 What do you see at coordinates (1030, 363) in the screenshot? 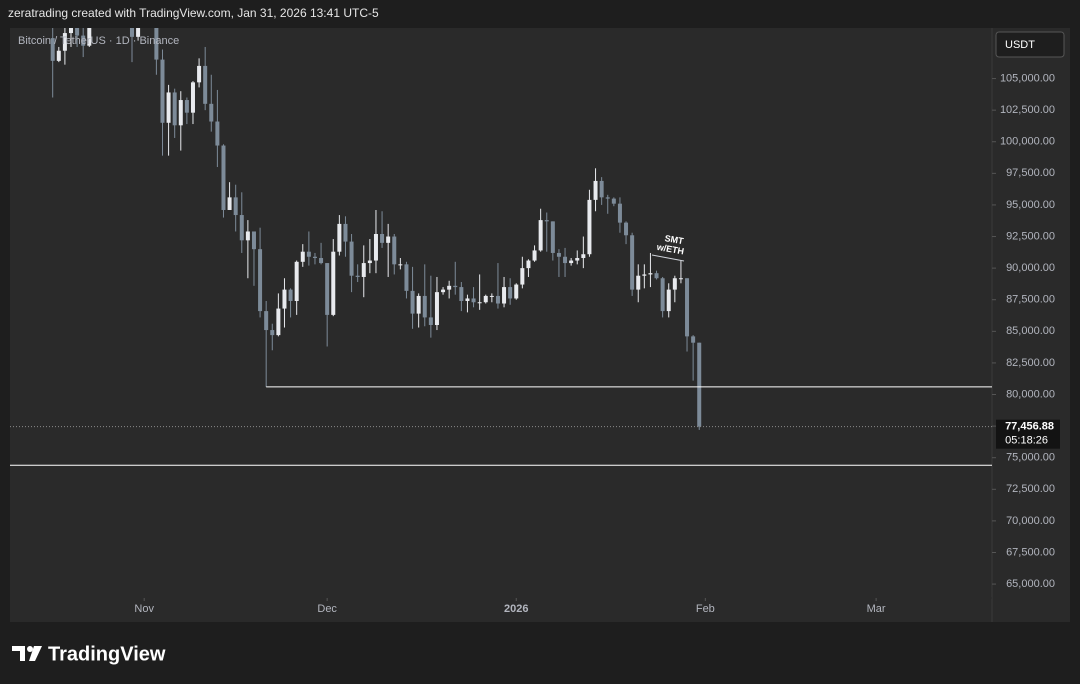
I see `y-tick-label: 82,500.00` at bounding box center [1030, 363].